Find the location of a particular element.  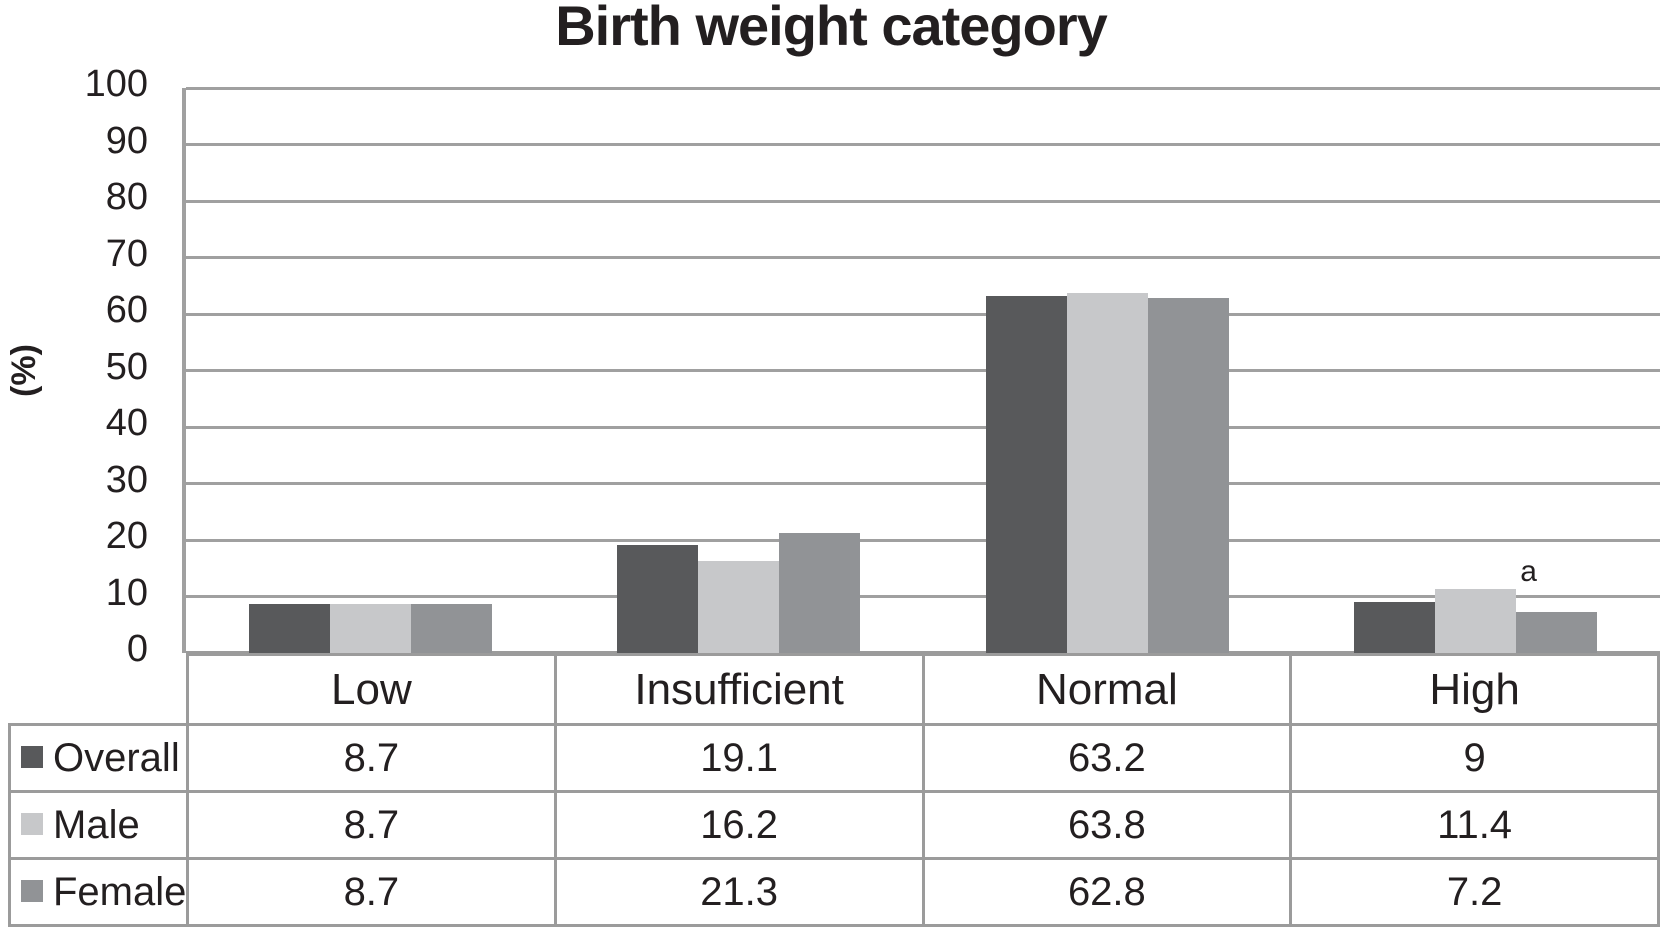

bar-group-low is located at coordinates (370, 370).